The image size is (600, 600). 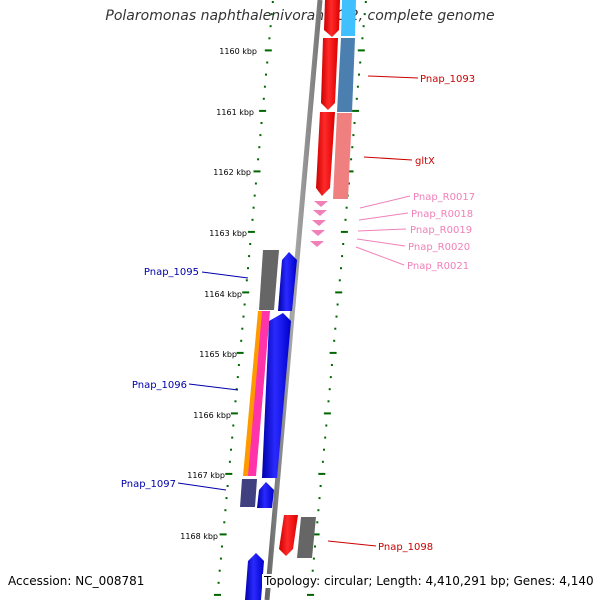 What do you see at coordinates (441, 230) in the screenshot?
I see `gene-label: Pnap_R0019` at bounding box center [441, 230].